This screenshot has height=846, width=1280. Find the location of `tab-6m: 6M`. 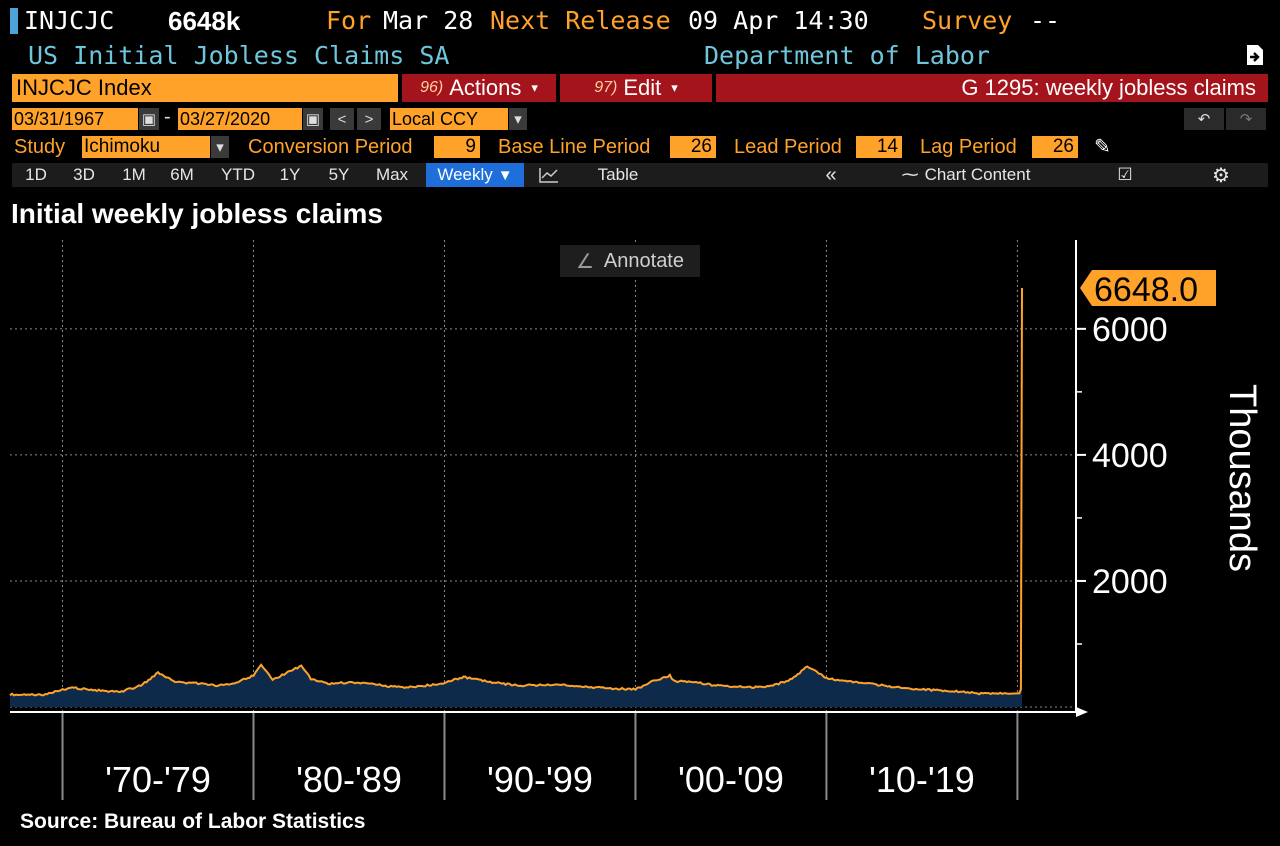

tab-6m: 6M is located at coordinates (182, 174).